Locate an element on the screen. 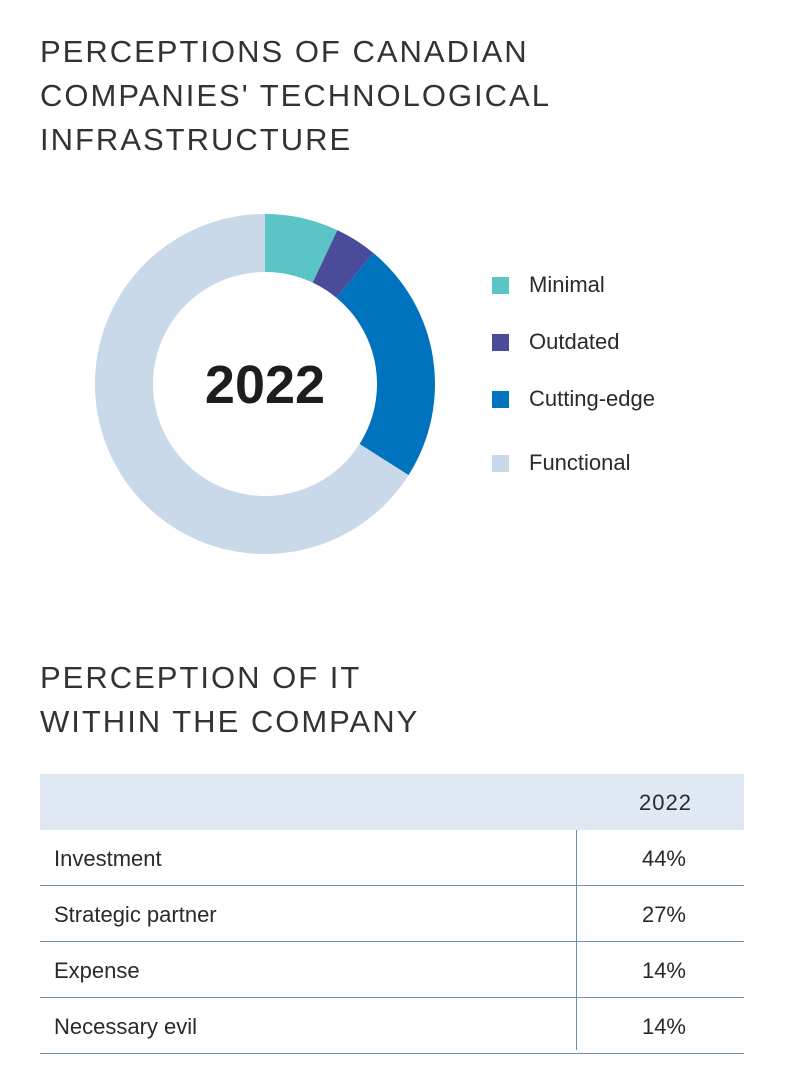  table-row: Necessary evil 14% is located at coordinates (392, 1026).